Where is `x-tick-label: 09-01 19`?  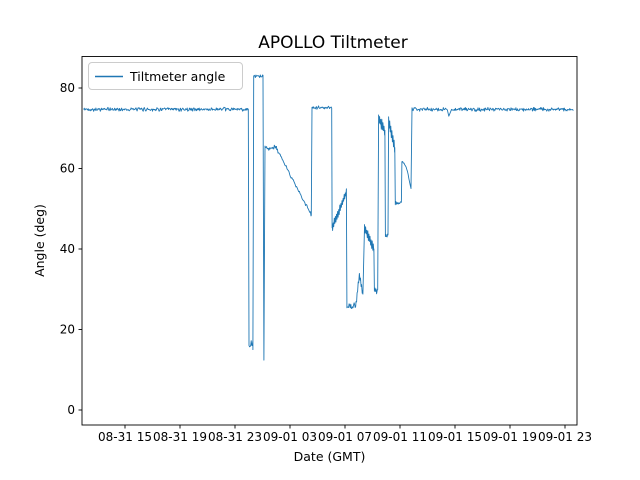
x-tick-label: 09-01 19 is located at coordinates (510, 437).